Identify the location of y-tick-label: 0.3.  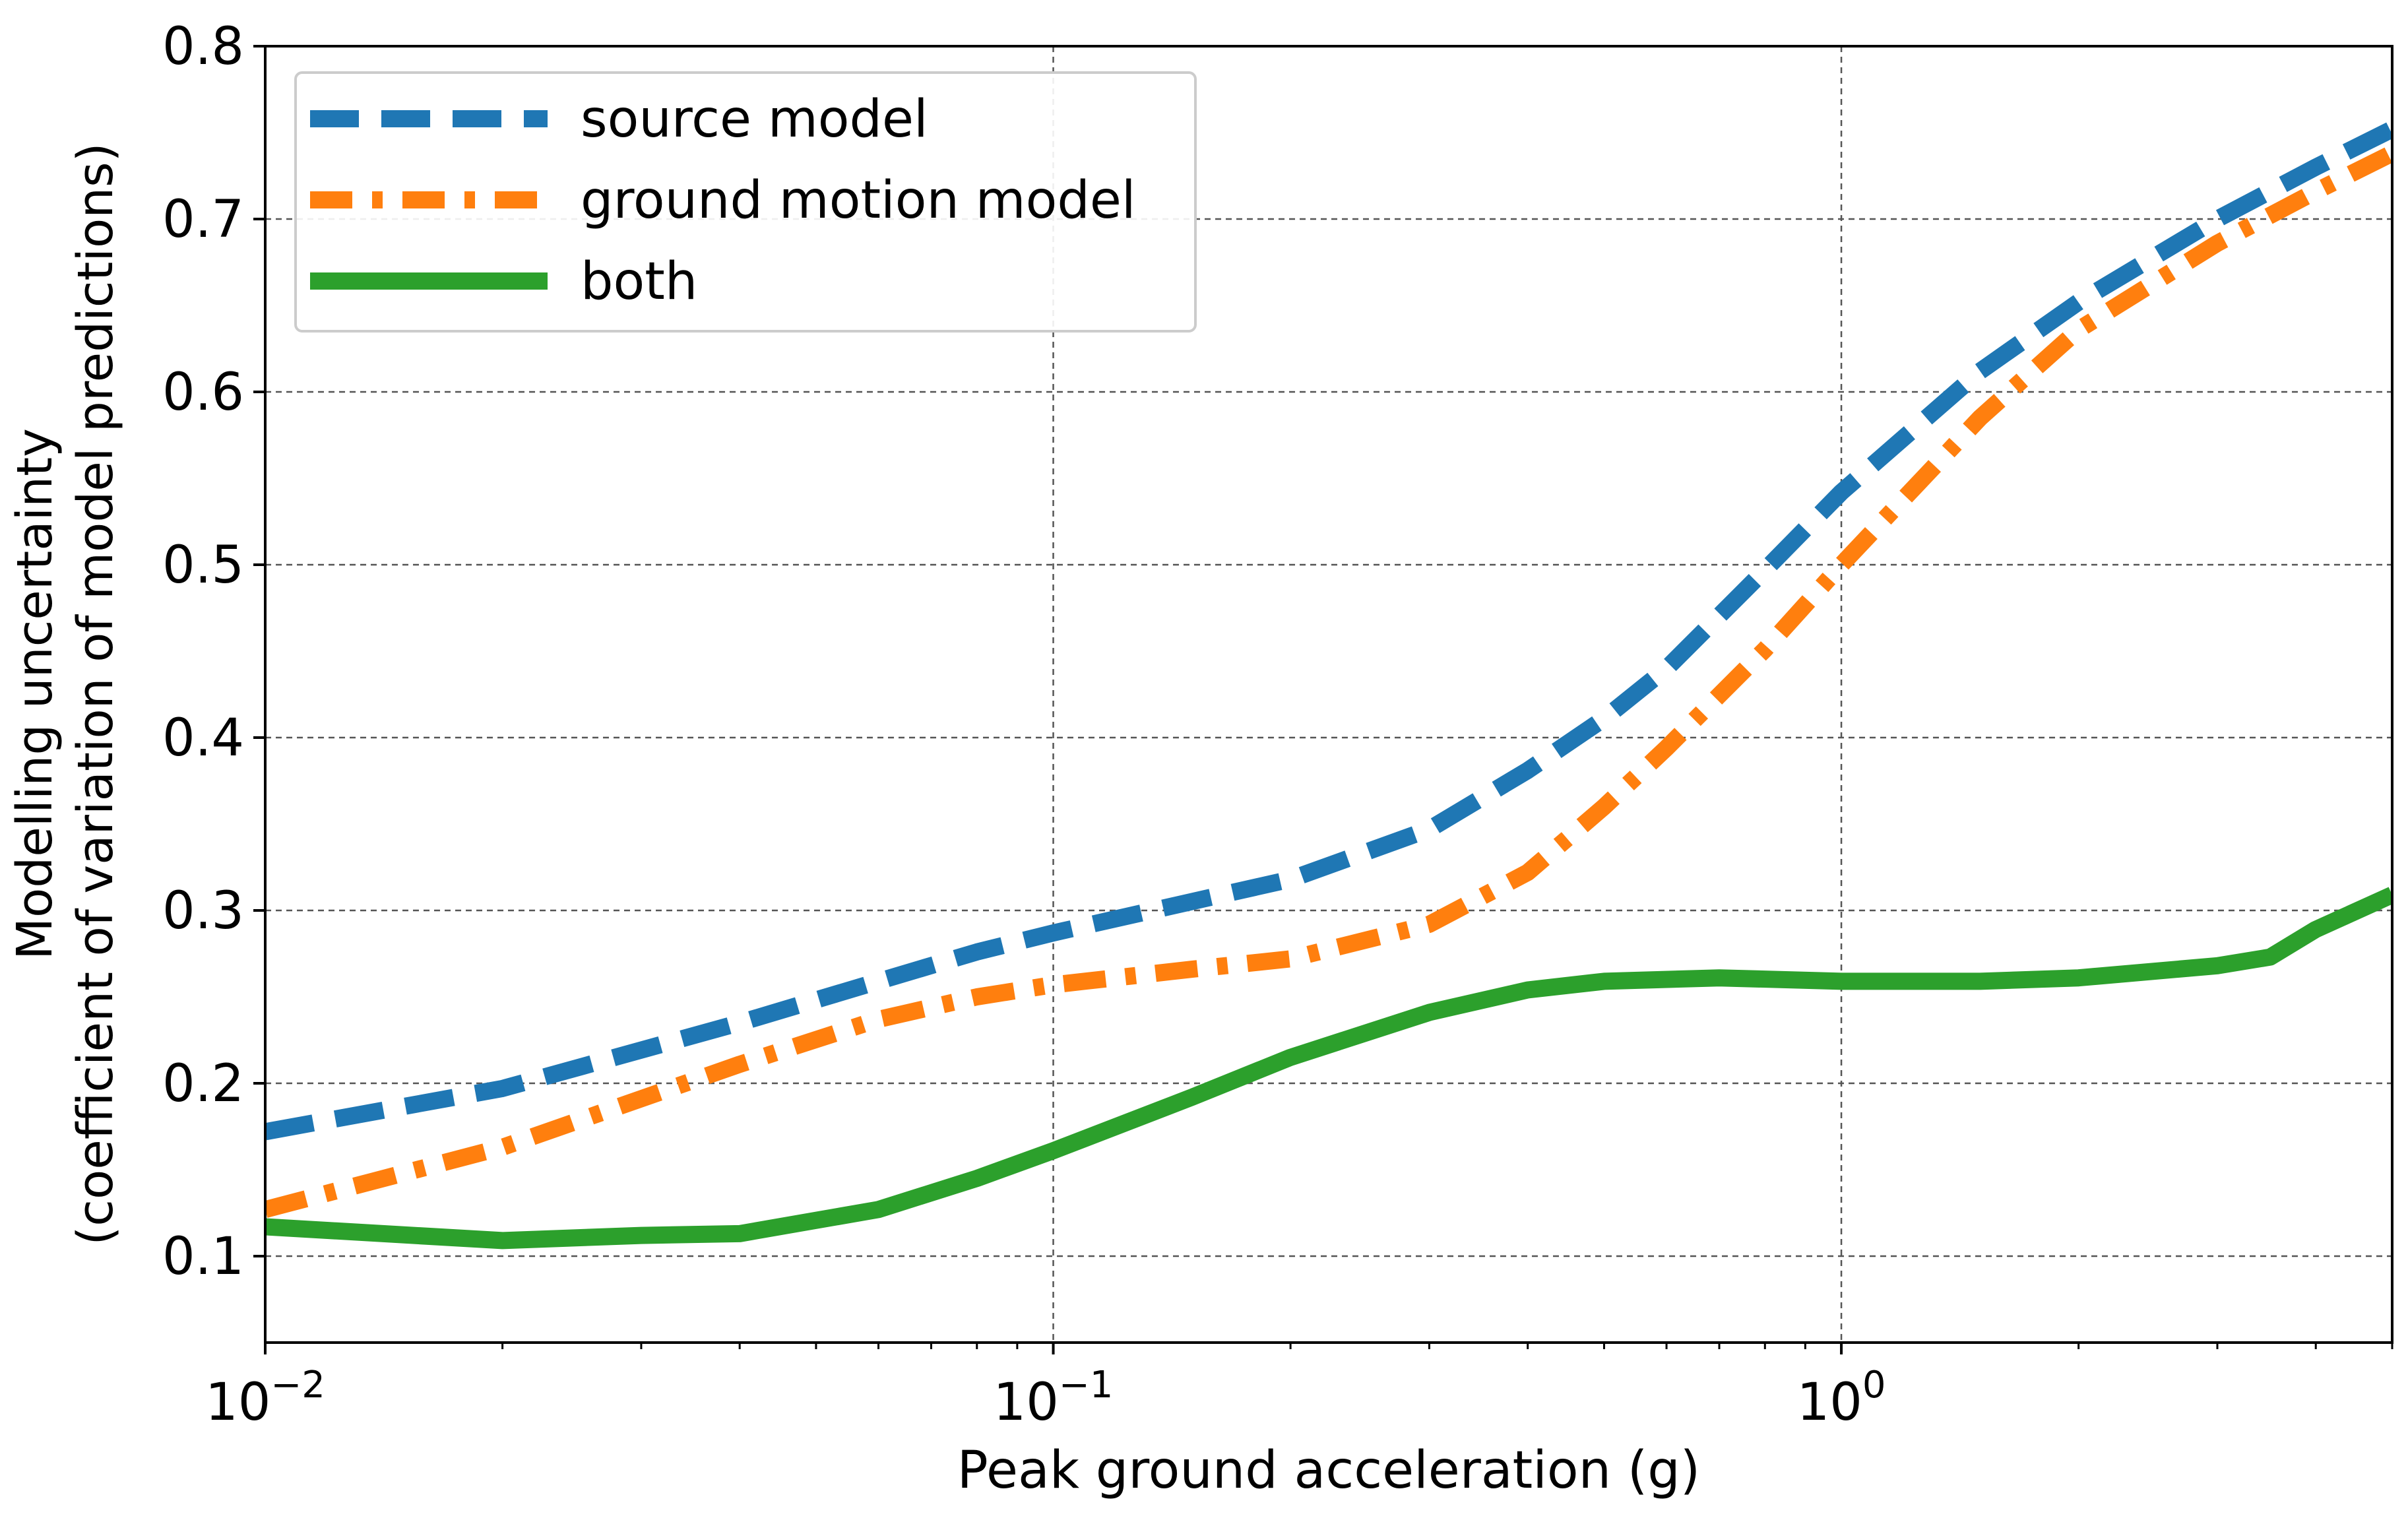
(203, 911).